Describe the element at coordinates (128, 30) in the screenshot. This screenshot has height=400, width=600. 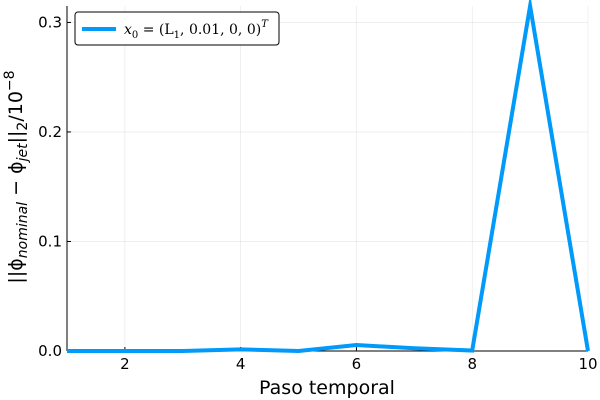
I see `legend-x: x` at that location.